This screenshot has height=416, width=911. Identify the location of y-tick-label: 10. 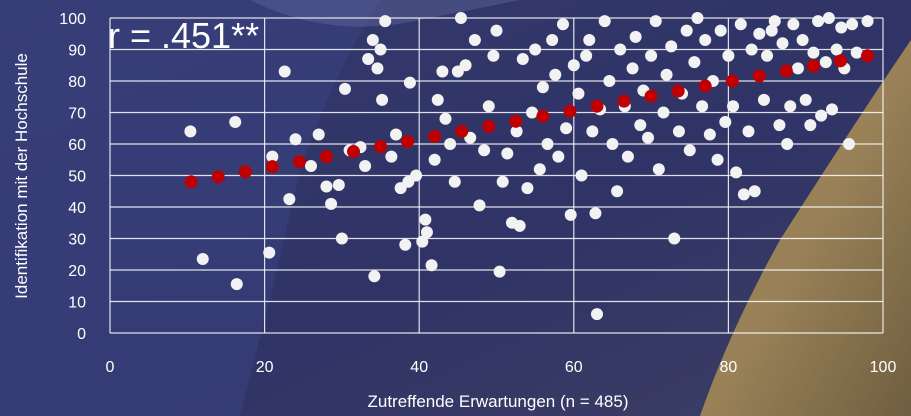
(77, 303).